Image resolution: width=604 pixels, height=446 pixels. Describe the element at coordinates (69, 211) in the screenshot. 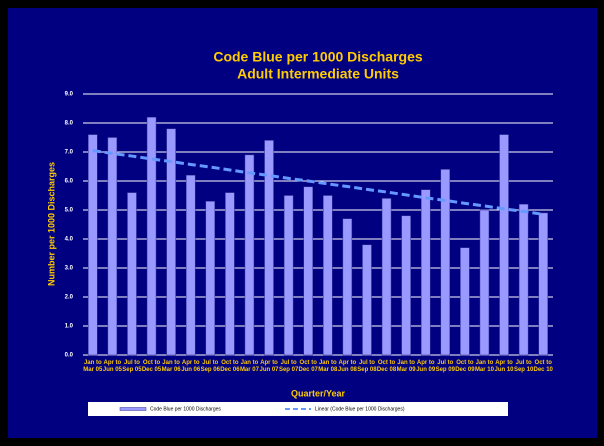

I see `y-tick-label: 5.0` at that location.